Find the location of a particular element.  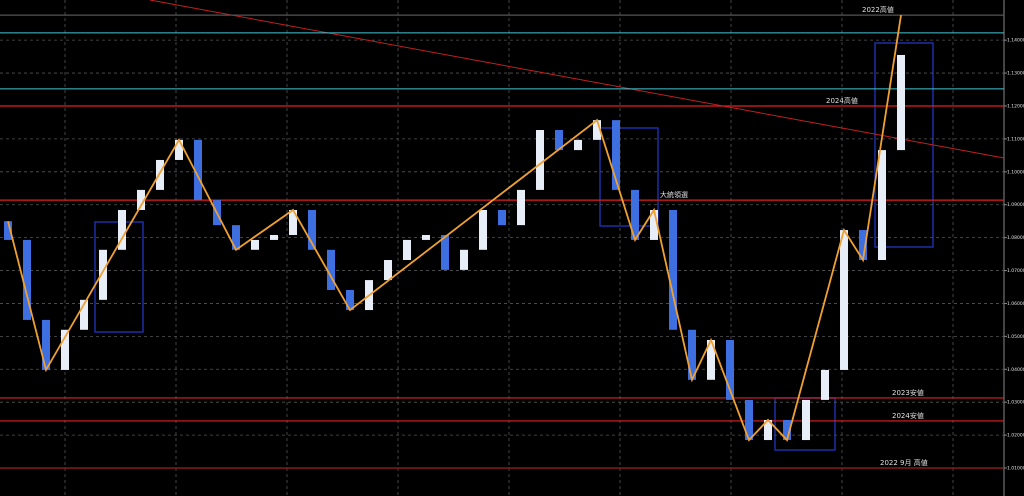

level-label: 大統領選 is located at coordinates (674, 194).